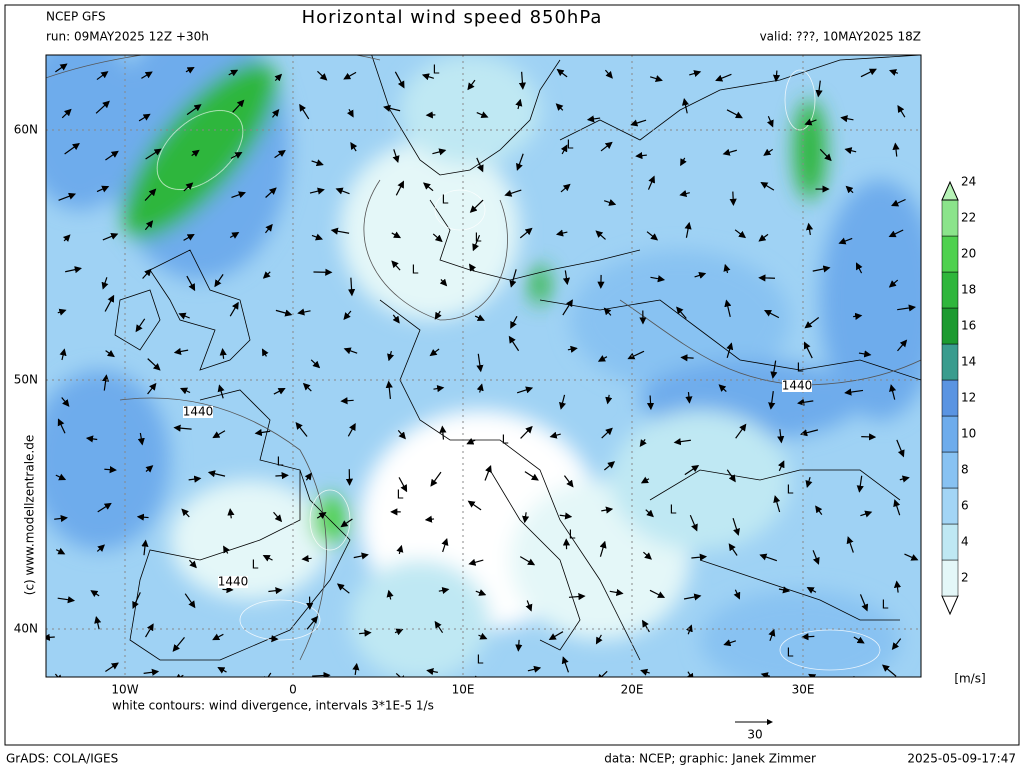 The image size is (1024, 768). I want to click on colorbar-label: 24, so click(968, 182).